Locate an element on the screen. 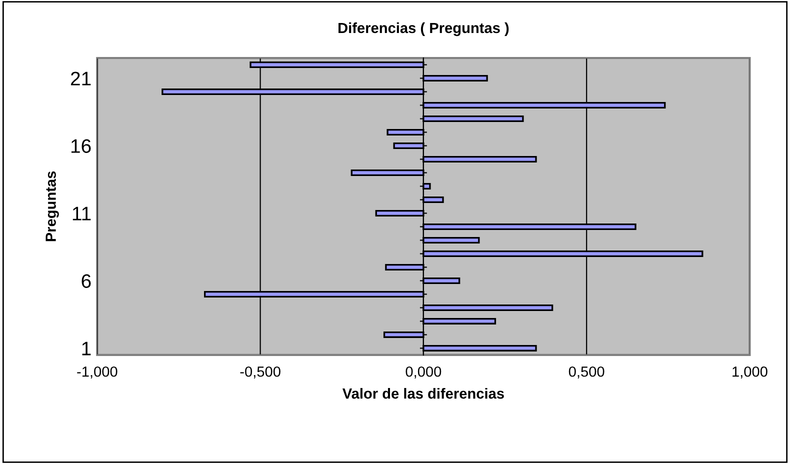 This screenshot has height=464, width=790. x-tick-label: 1,000 is located at coordinates (750, 372).